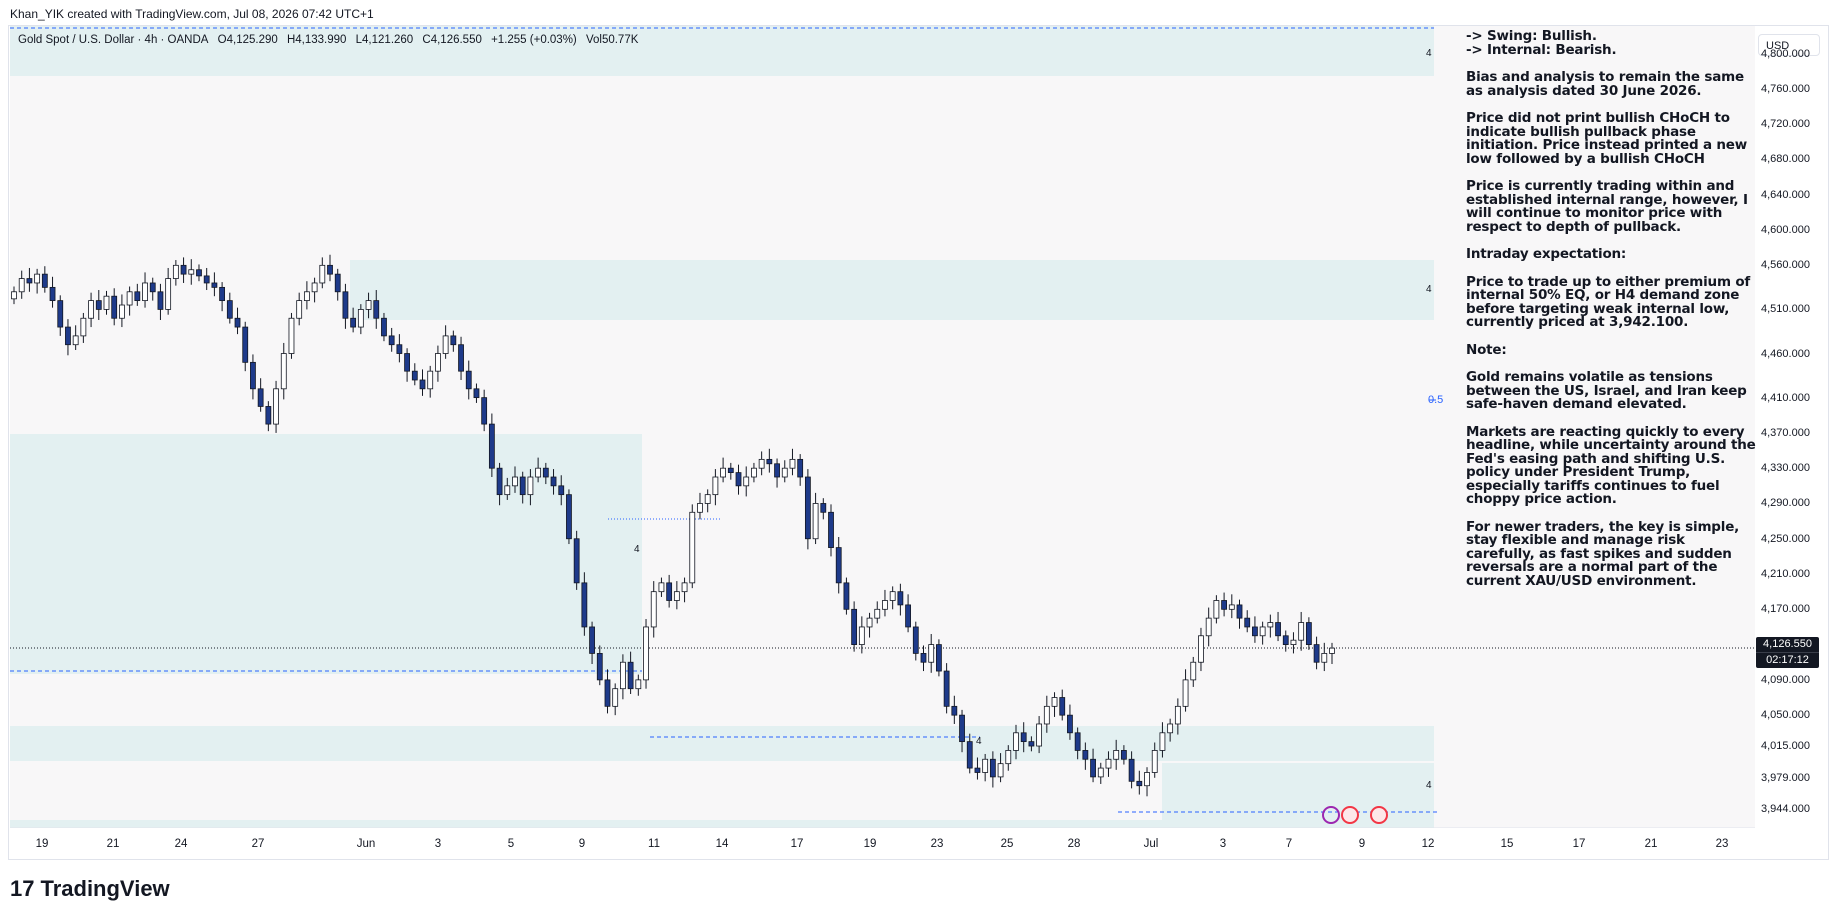  Describe the element at coordinates (1785, 808) in the screenshot. I see `price-tick: 3,944.000` at that location.